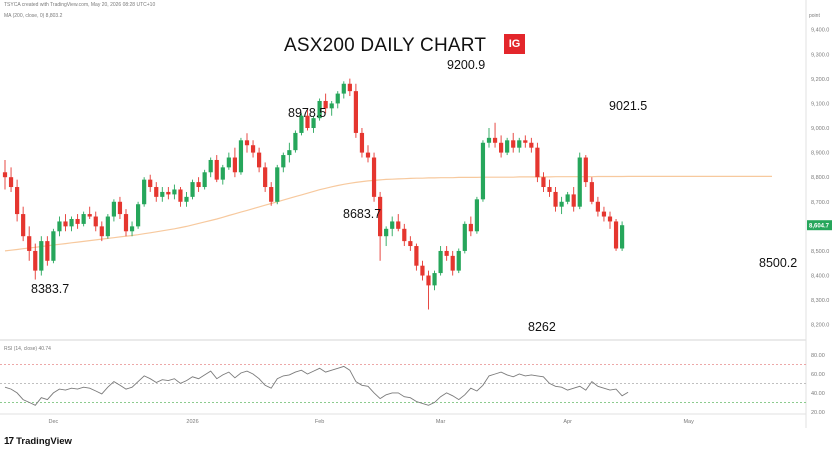 This screenshot has width=832, height=451. I want to click on time-axis: Dec 2026 Feb Mar Apr May, so click(403, 419).